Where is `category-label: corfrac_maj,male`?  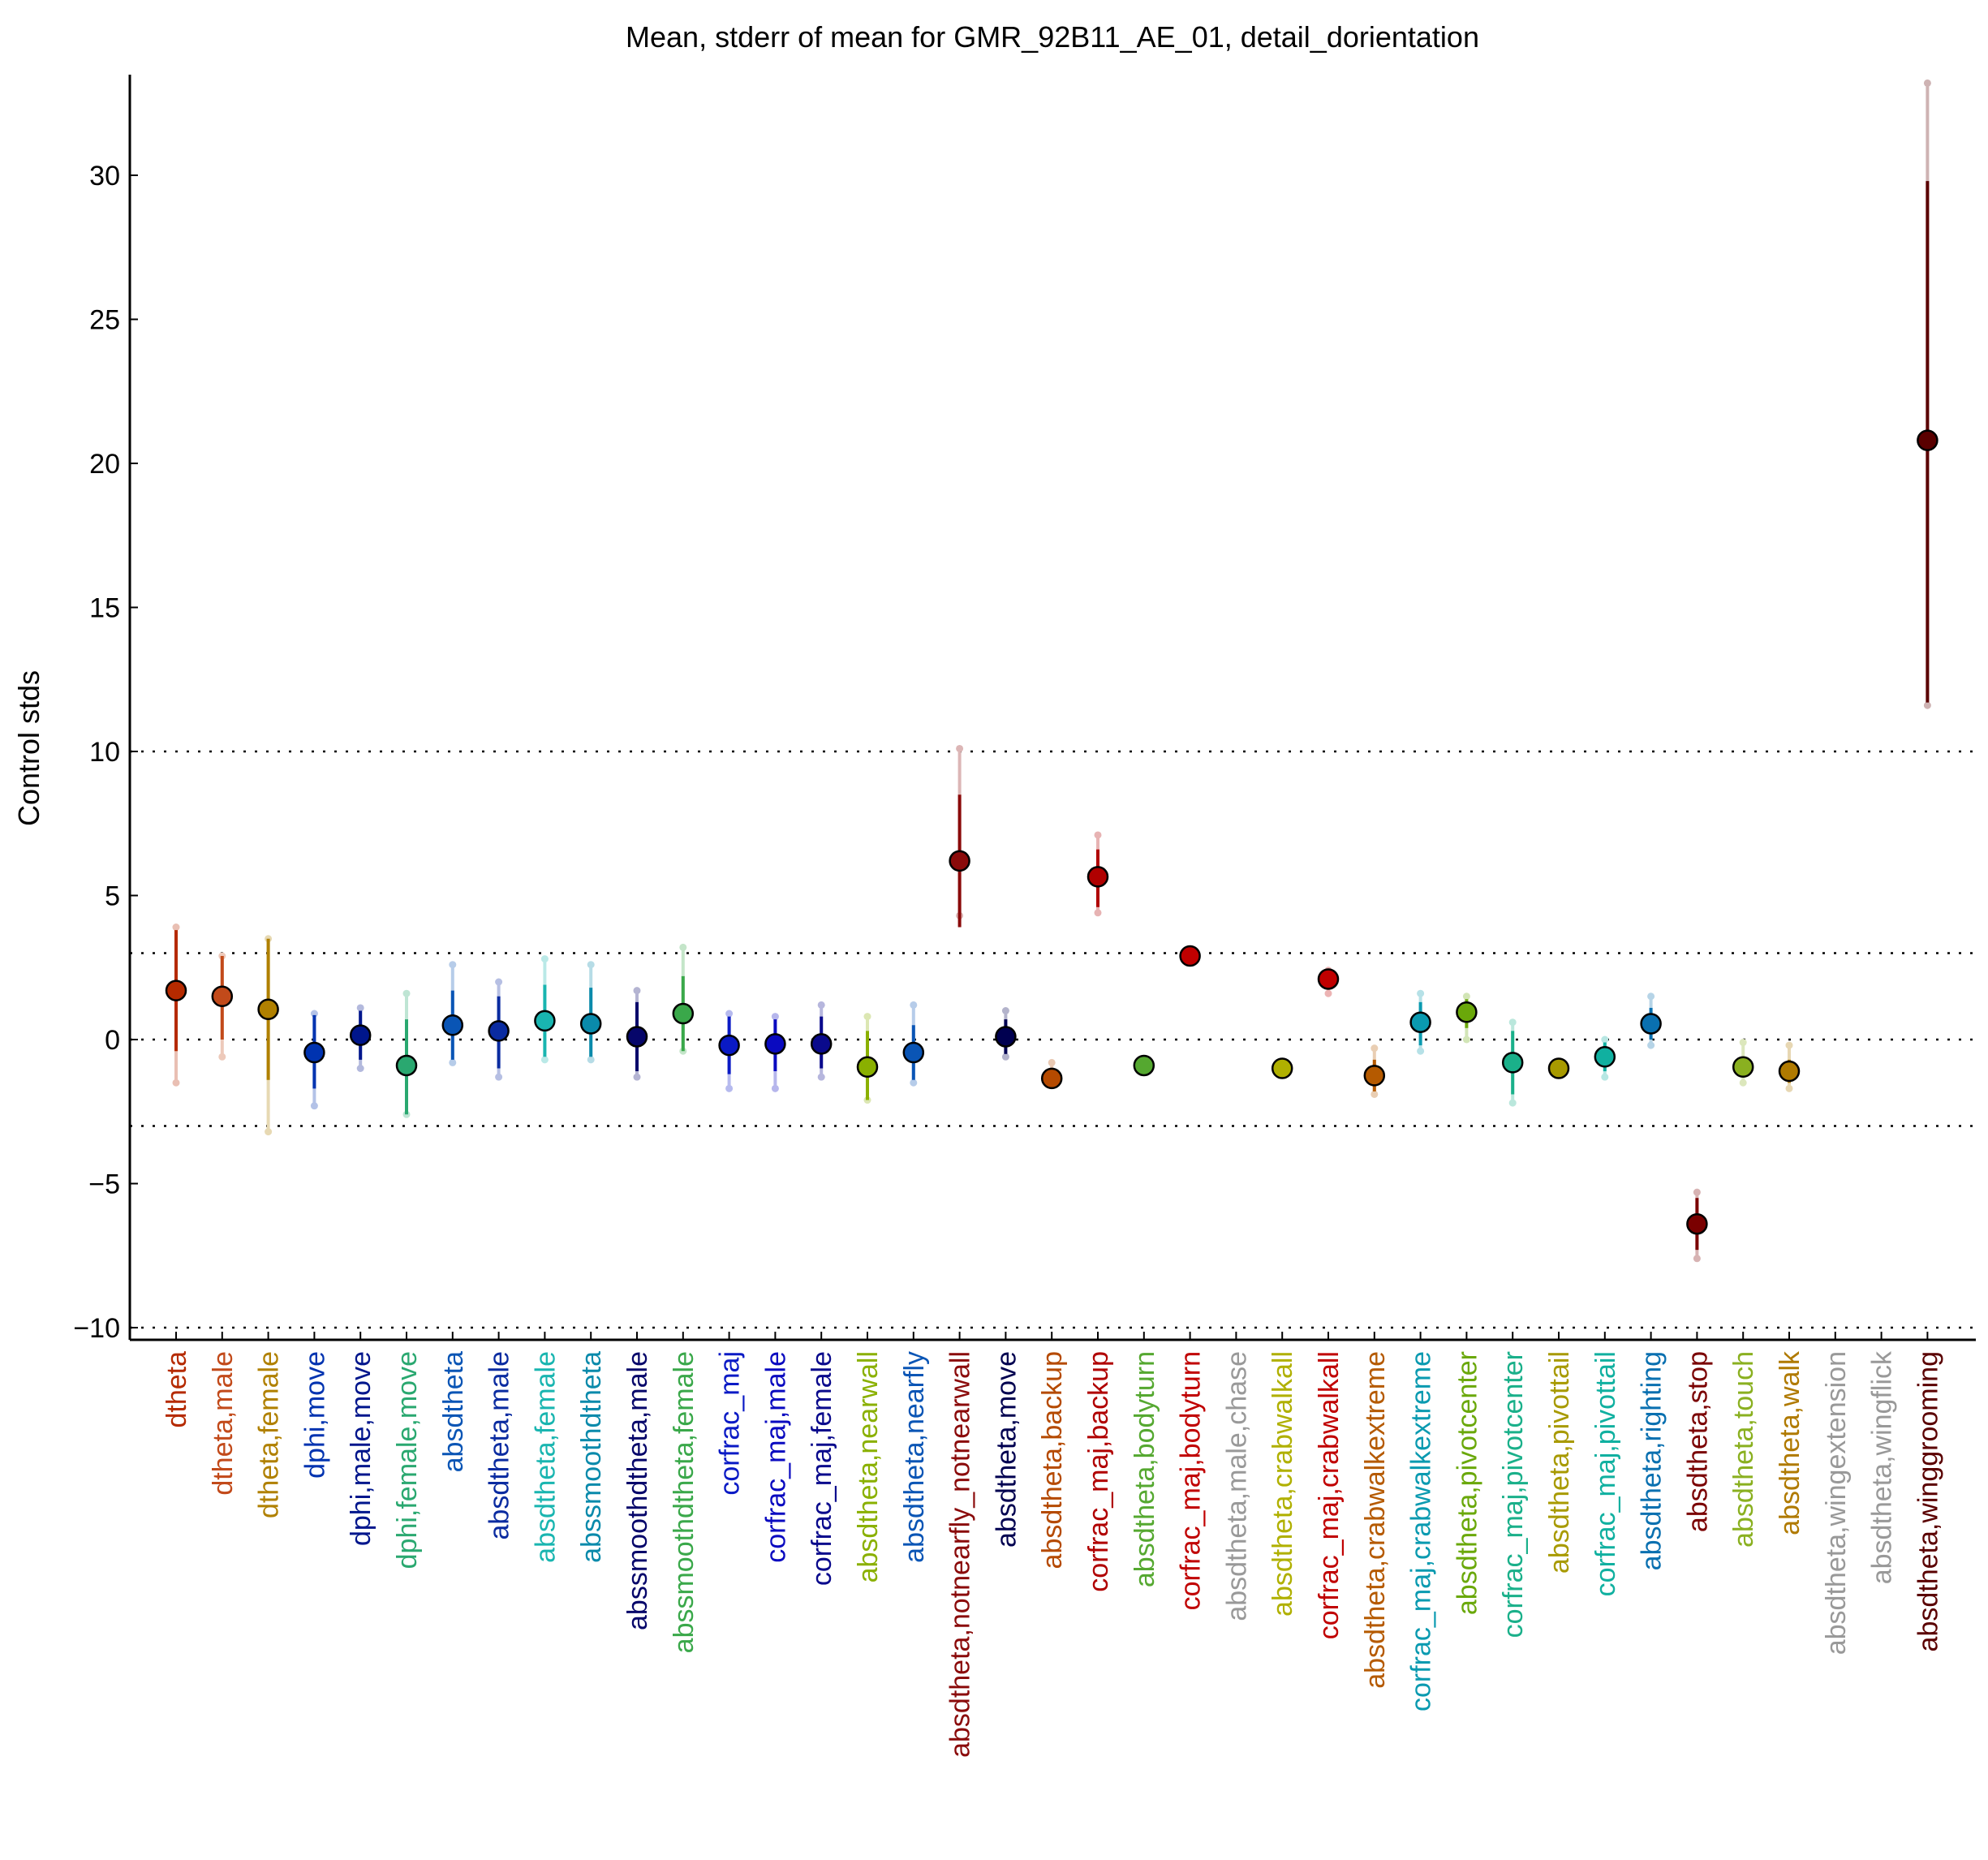 category-label: corfrac_maj,male is located at coordinates (775, 1457).